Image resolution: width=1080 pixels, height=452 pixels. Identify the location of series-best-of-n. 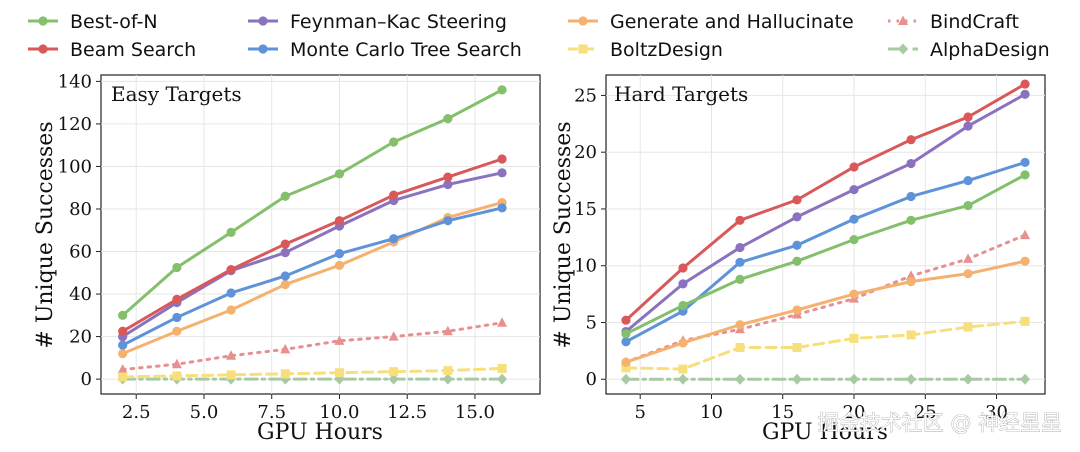
(825, 254).